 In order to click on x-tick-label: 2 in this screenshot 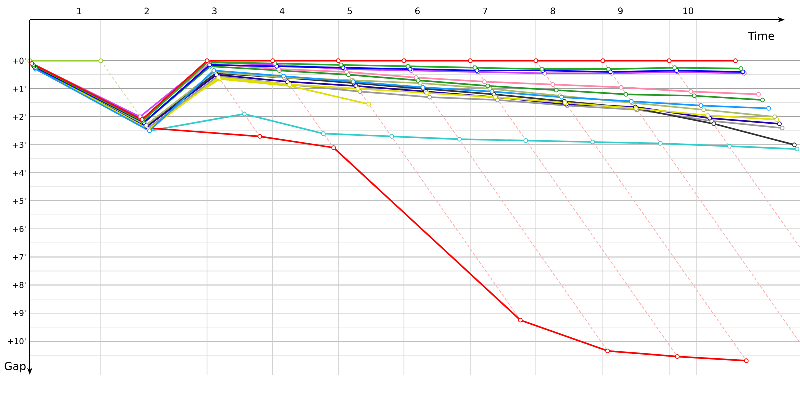, I will do `click(147, 11)`.